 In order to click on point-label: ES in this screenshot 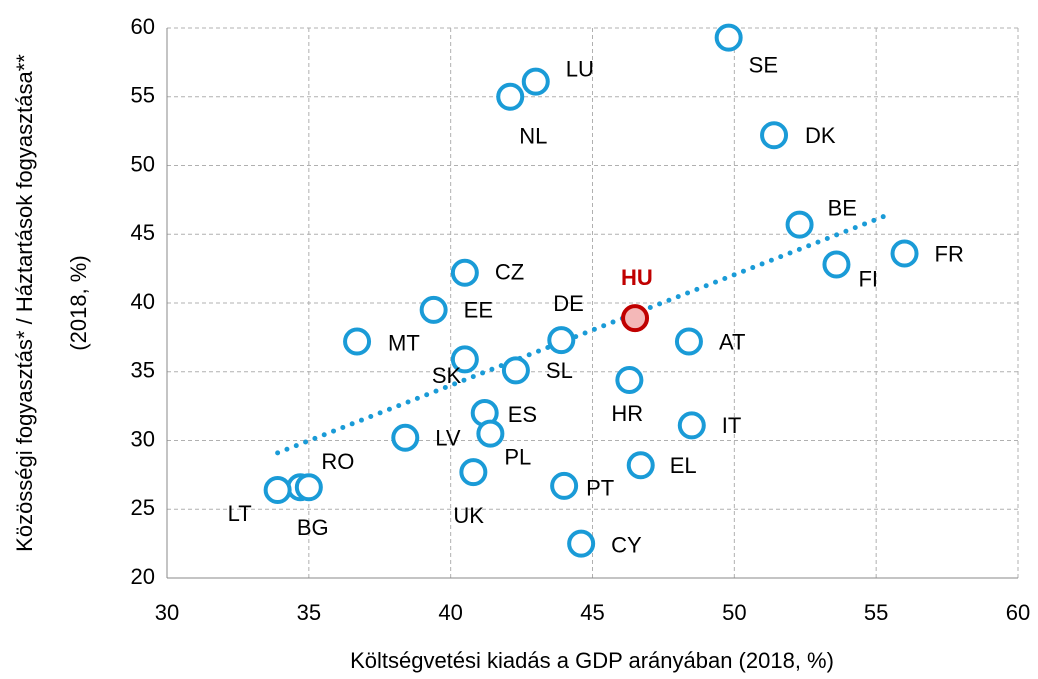, I will do `click(522, 414)`.